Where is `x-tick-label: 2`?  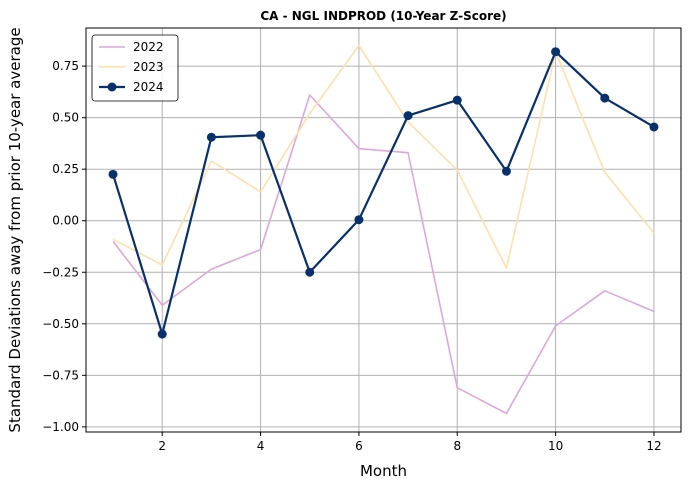 x-tick-label: 2 is located at coordinates (162, 446).